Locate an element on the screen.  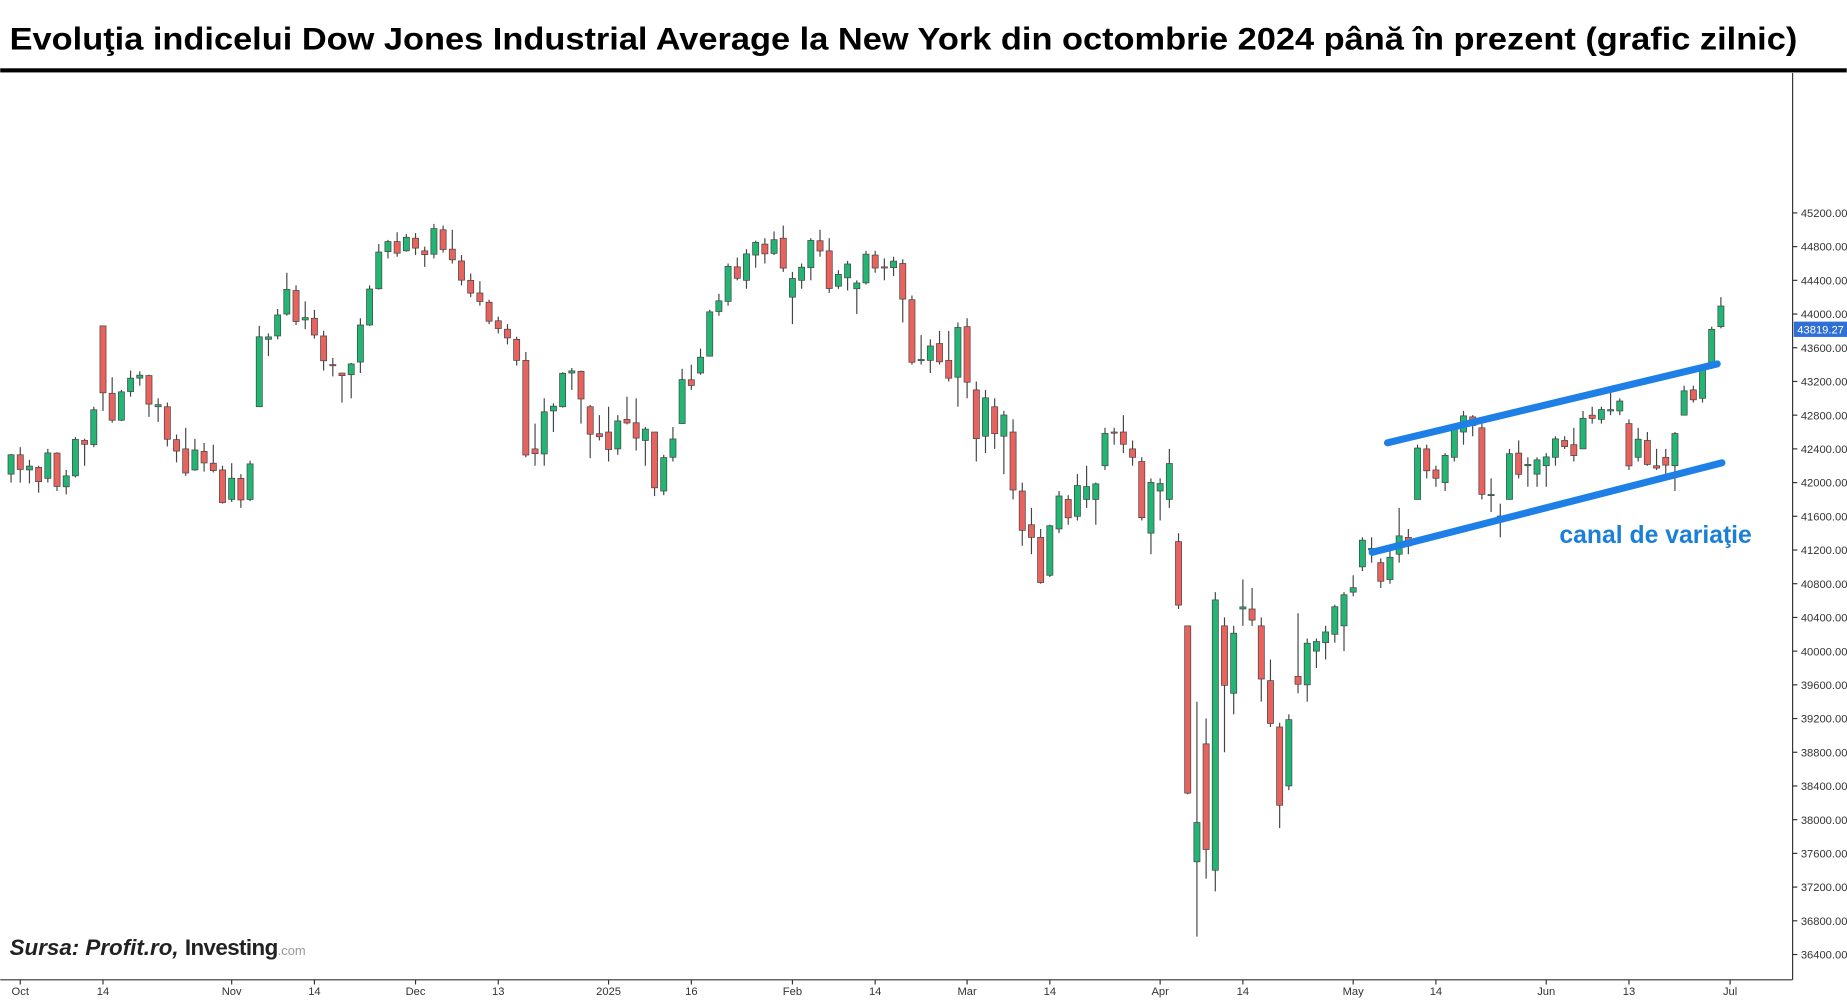
y-tick-label: 36400.00 is located at coordinates (1824, 956).